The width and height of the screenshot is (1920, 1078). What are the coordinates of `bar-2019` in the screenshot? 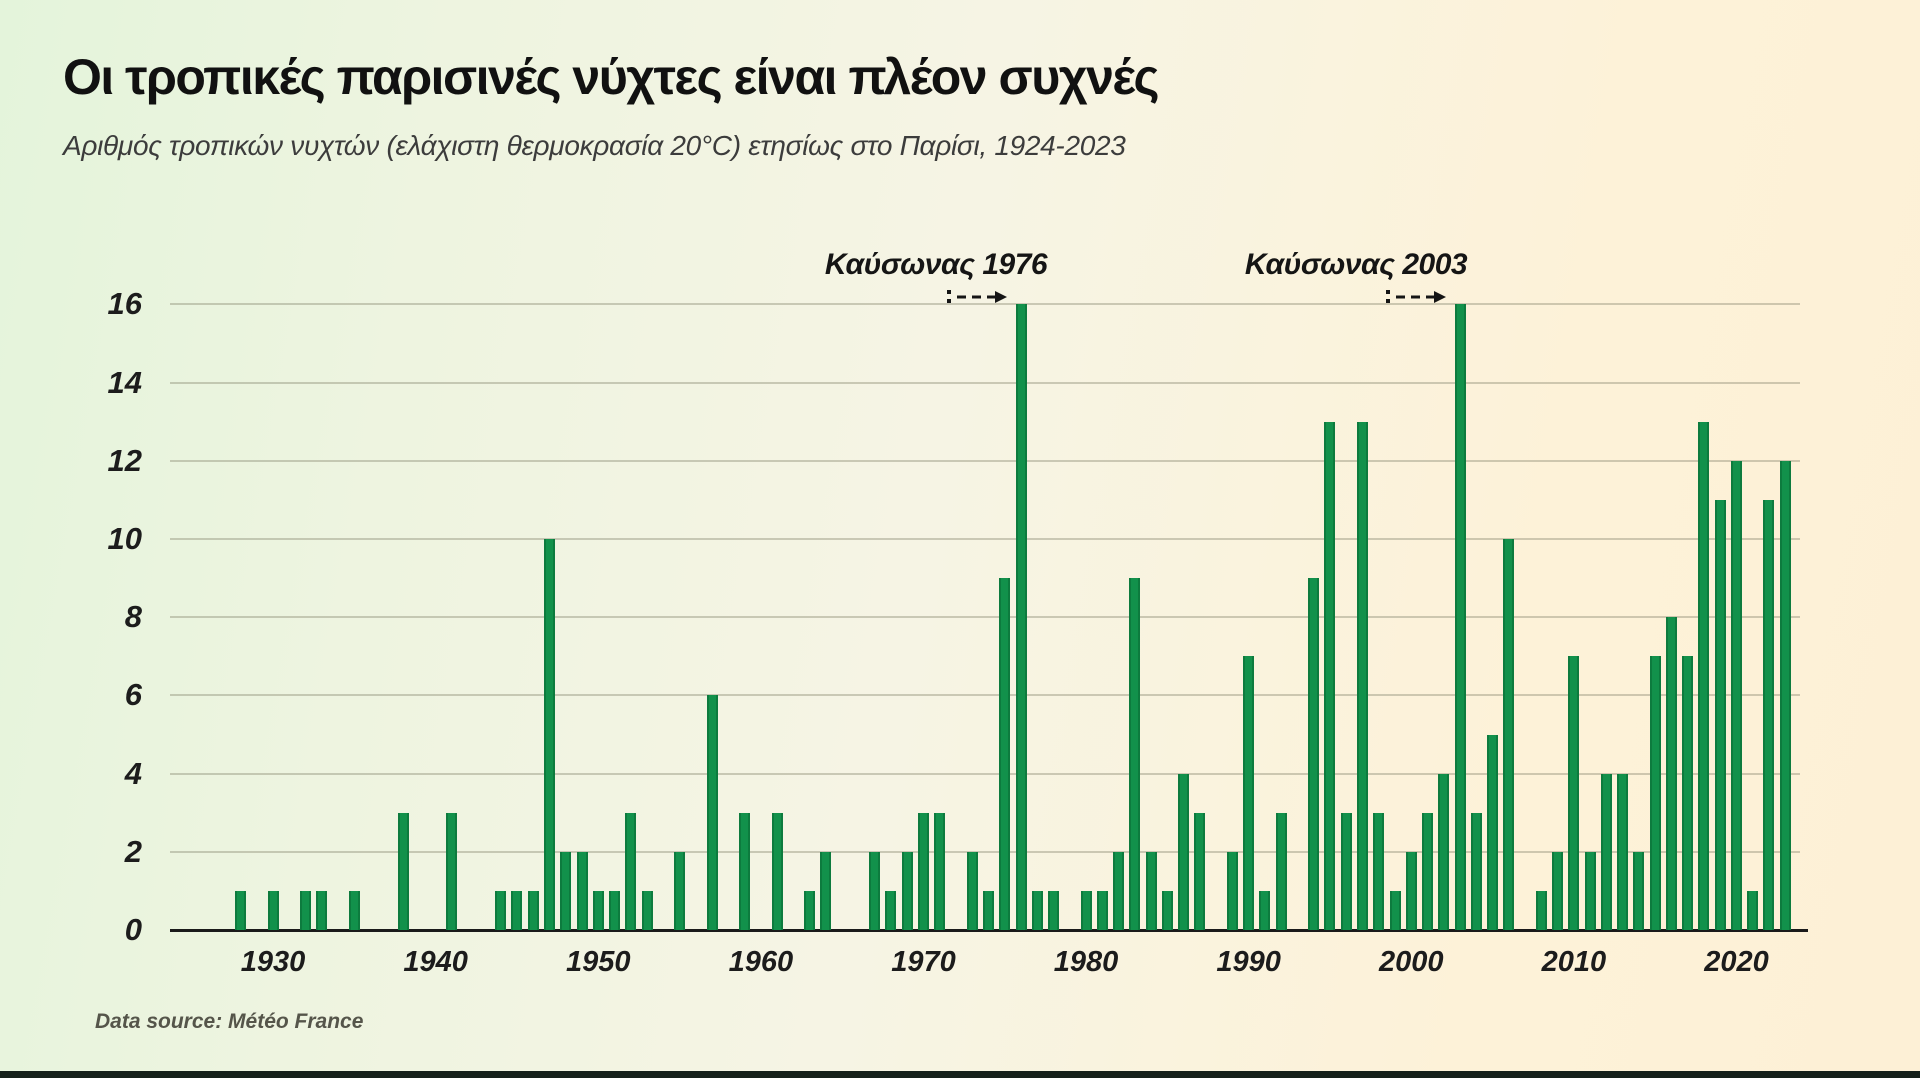 It's located at (1720, 714).